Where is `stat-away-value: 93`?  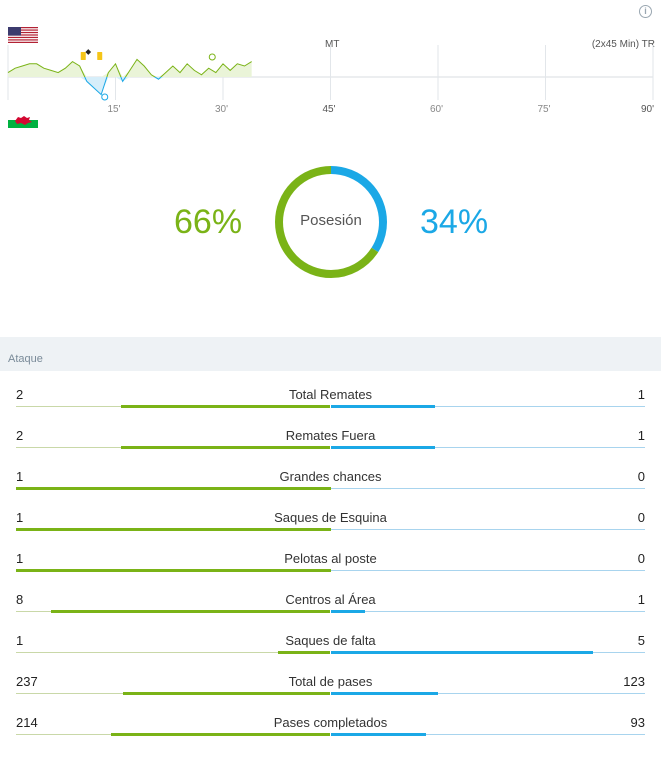 stat-away-value: 93 is located at coordinates (637, 722).